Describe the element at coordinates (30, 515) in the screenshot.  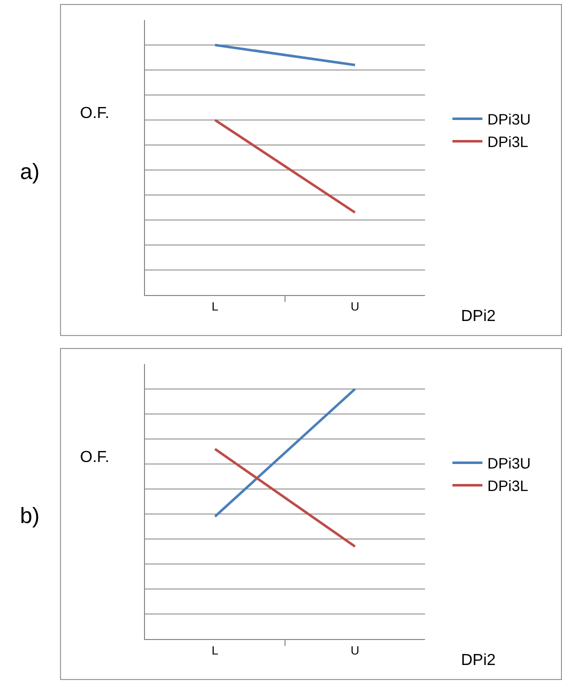
I see `text: b)` at that location.